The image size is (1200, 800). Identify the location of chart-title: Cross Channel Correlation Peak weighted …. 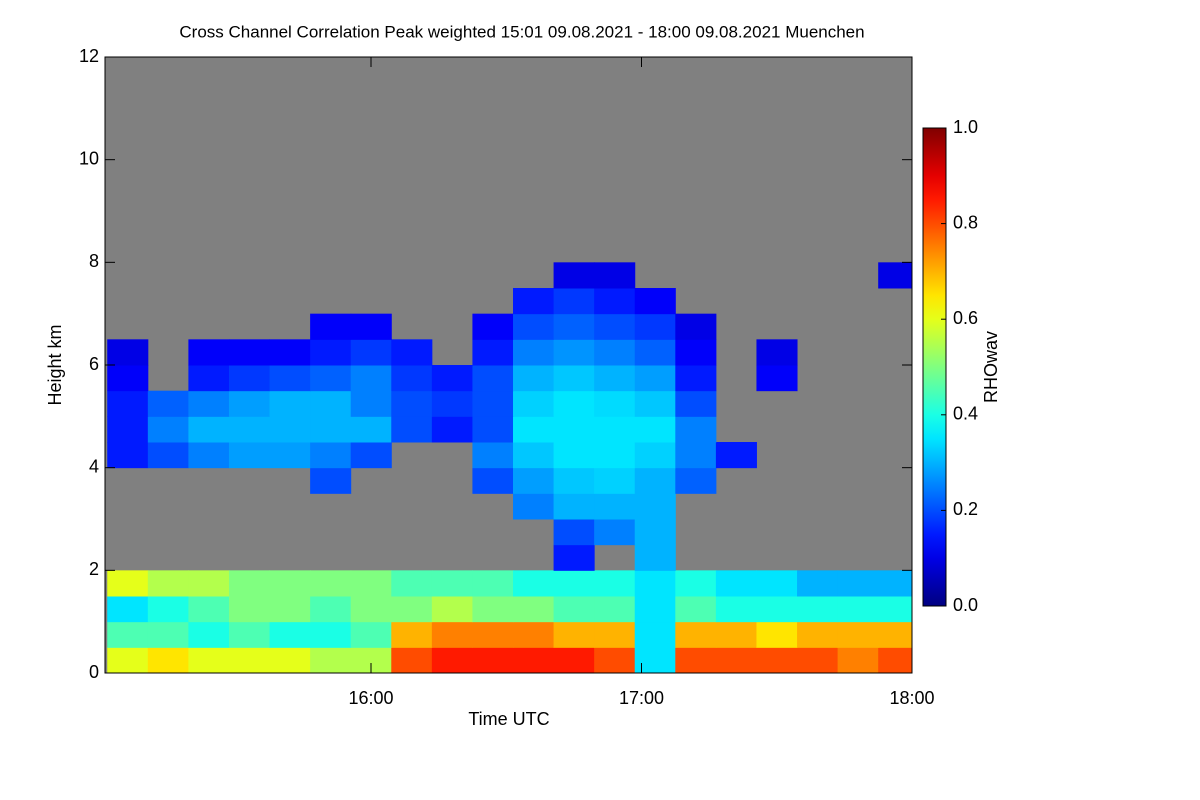
(521, 31).